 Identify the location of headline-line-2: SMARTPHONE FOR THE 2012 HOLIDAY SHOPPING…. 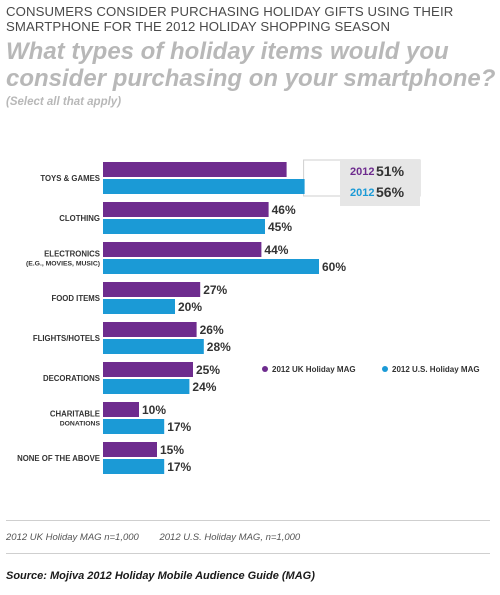
(198, 26).